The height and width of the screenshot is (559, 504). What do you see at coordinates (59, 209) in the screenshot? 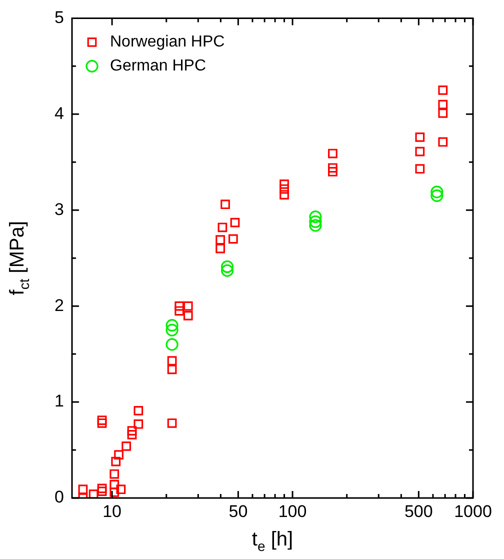
I see `y-tick-label: 3` at bounding box center [59, 209].